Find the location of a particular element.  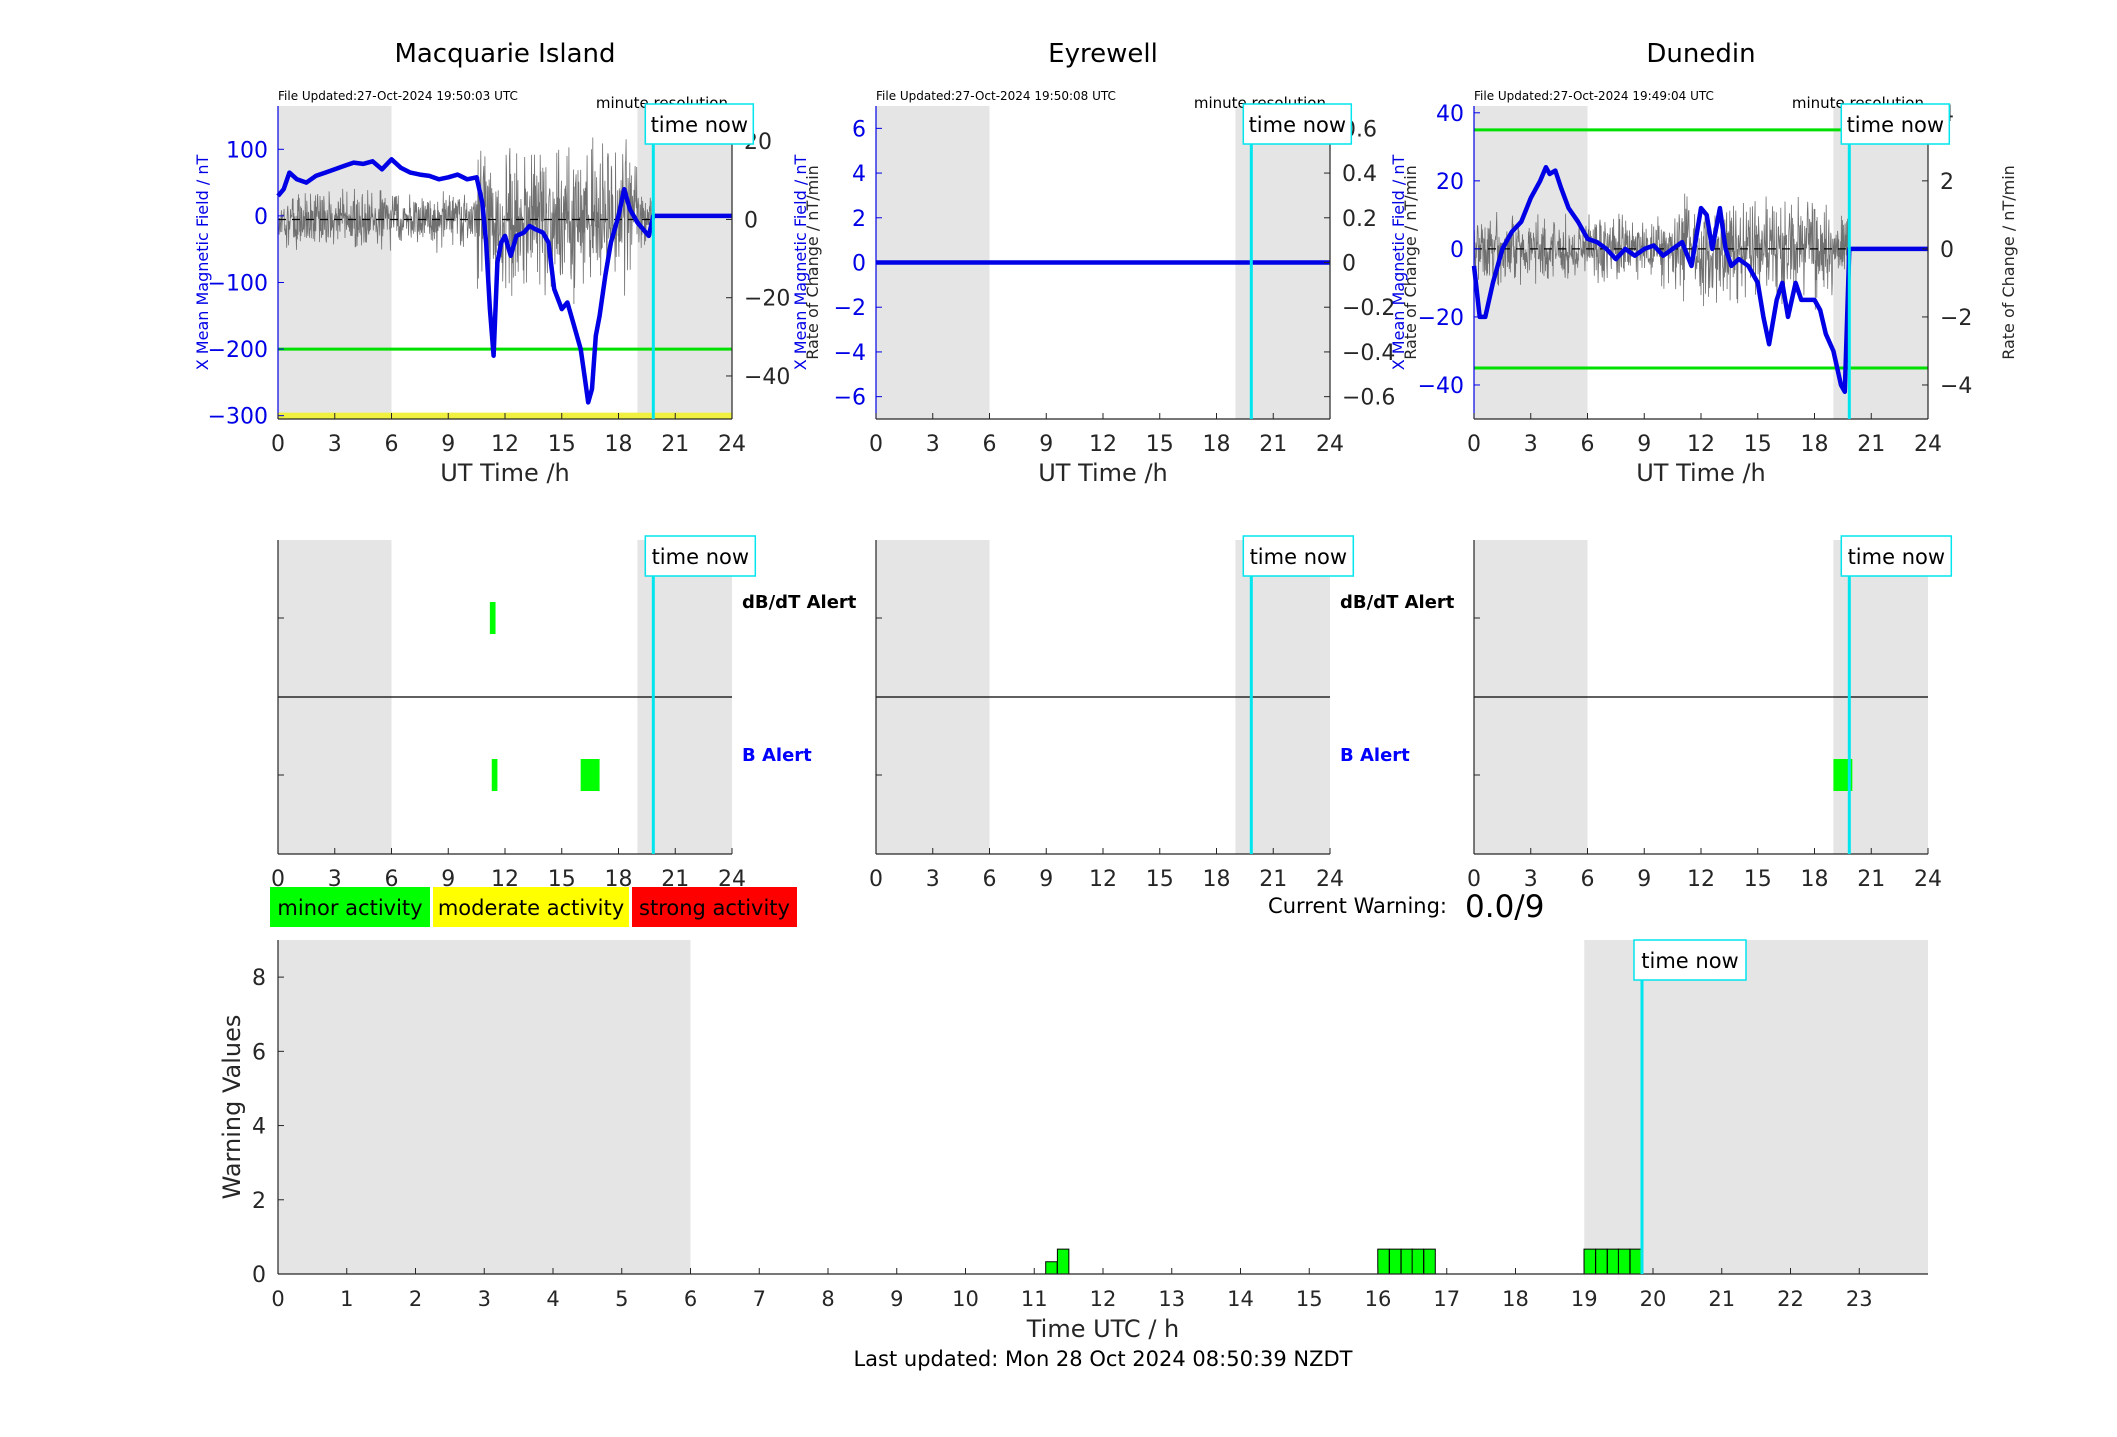

y-tick-label: 40 is located at coordinates (1450, 114).